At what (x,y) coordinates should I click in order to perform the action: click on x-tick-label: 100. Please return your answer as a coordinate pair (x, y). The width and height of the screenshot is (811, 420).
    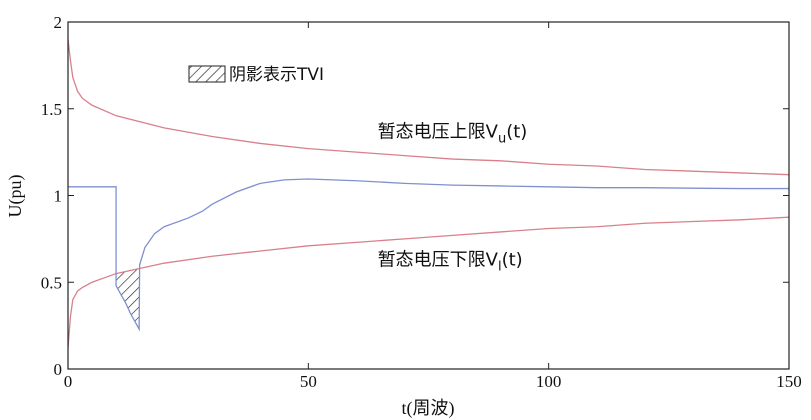
    Looking at the image, I should click on (549, 381).